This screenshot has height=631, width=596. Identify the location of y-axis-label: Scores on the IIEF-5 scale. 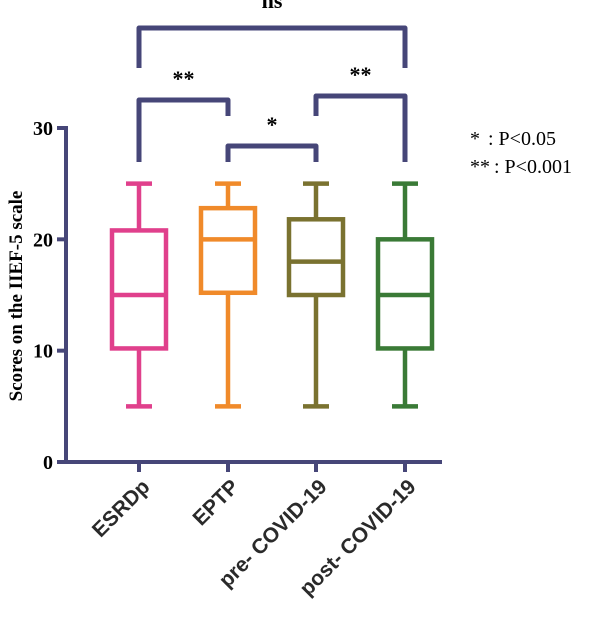
(16, 296).